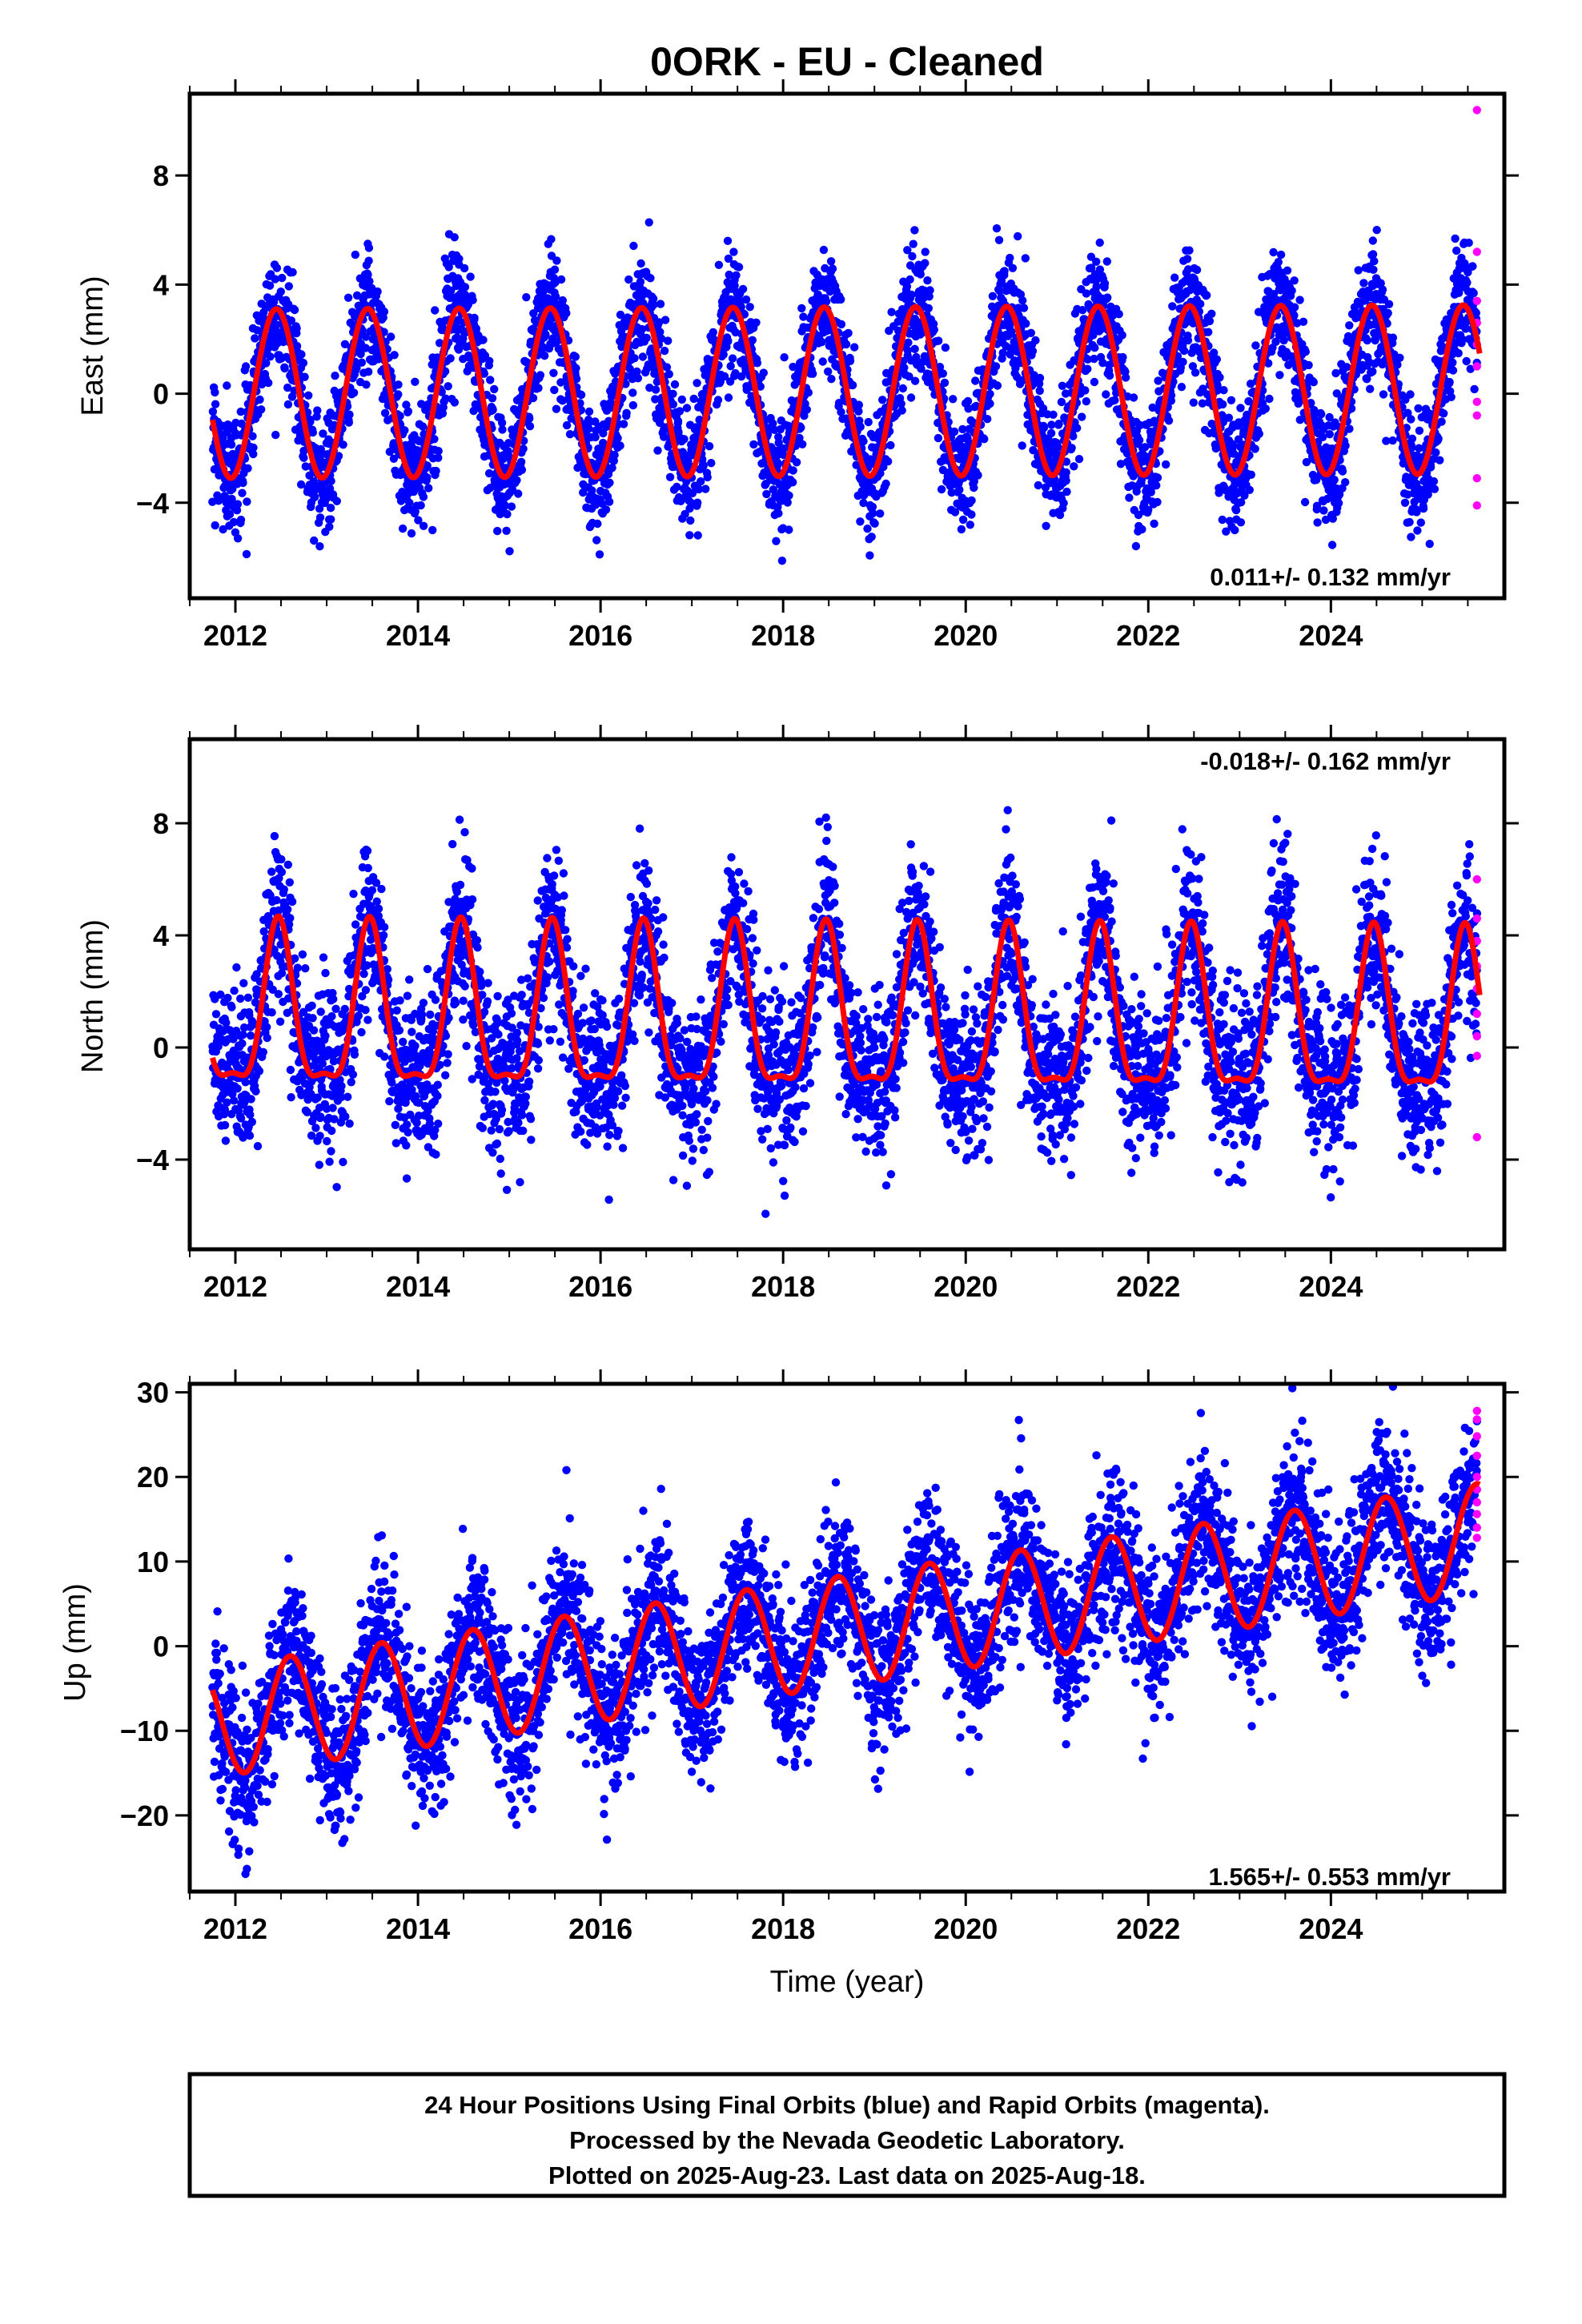 This screenshot has height=2324, width=1582. I want to click on x-tick-label: 2022, so click(1148, 635).